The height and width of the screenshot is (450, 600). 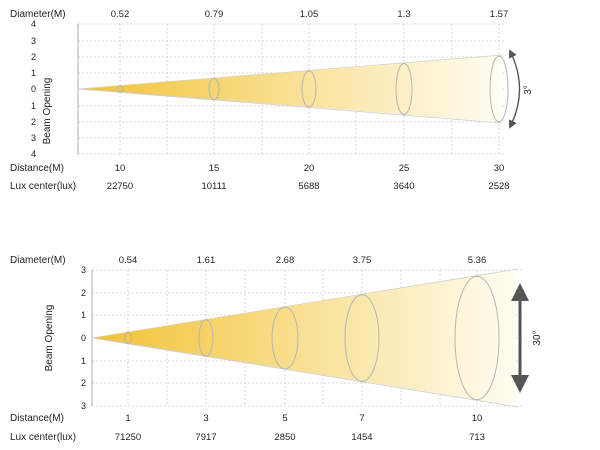 I want to click on lux-value: 713, so click(x=477, y=437).